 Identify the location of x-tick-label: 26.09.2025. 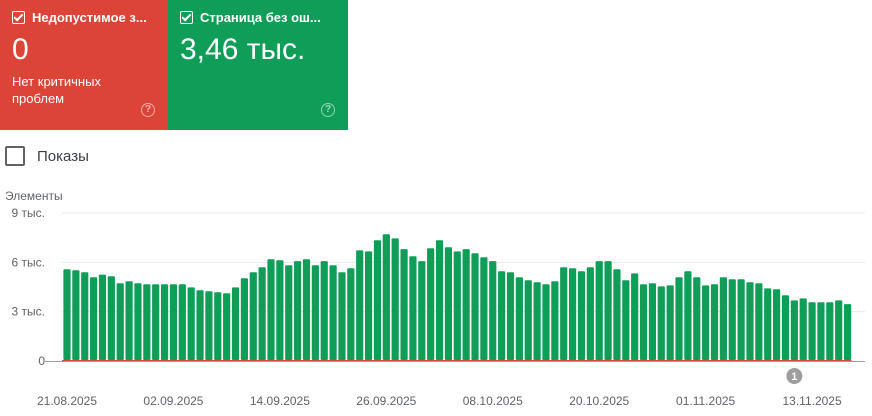
(386, 401).